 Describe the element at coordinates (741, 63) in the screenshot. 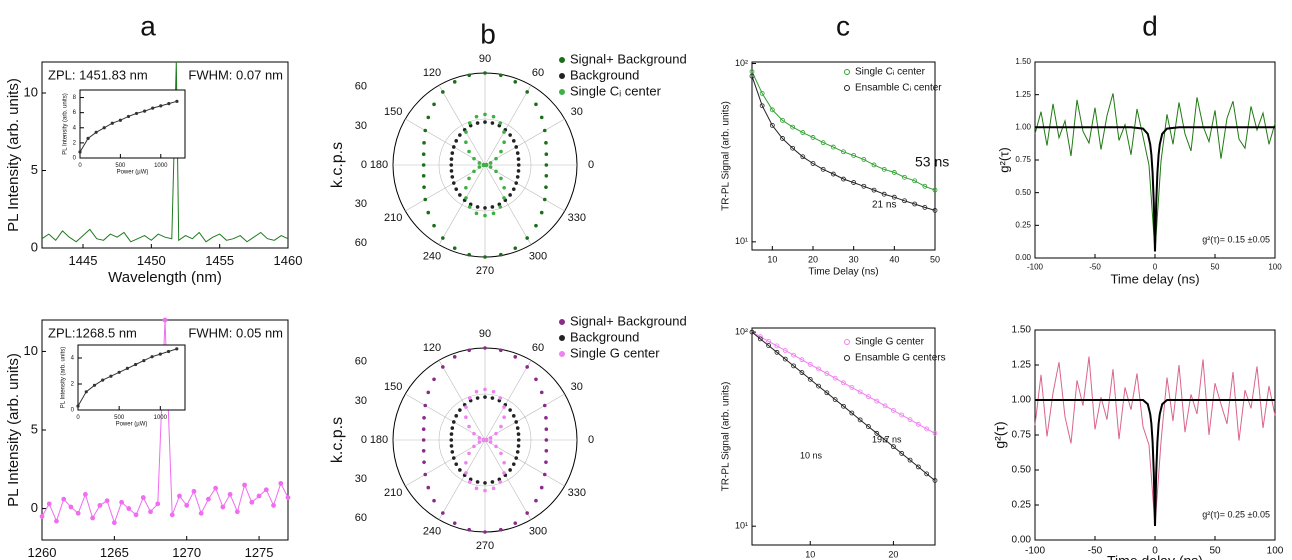

I see `y-tick-label: 10²` at that location.